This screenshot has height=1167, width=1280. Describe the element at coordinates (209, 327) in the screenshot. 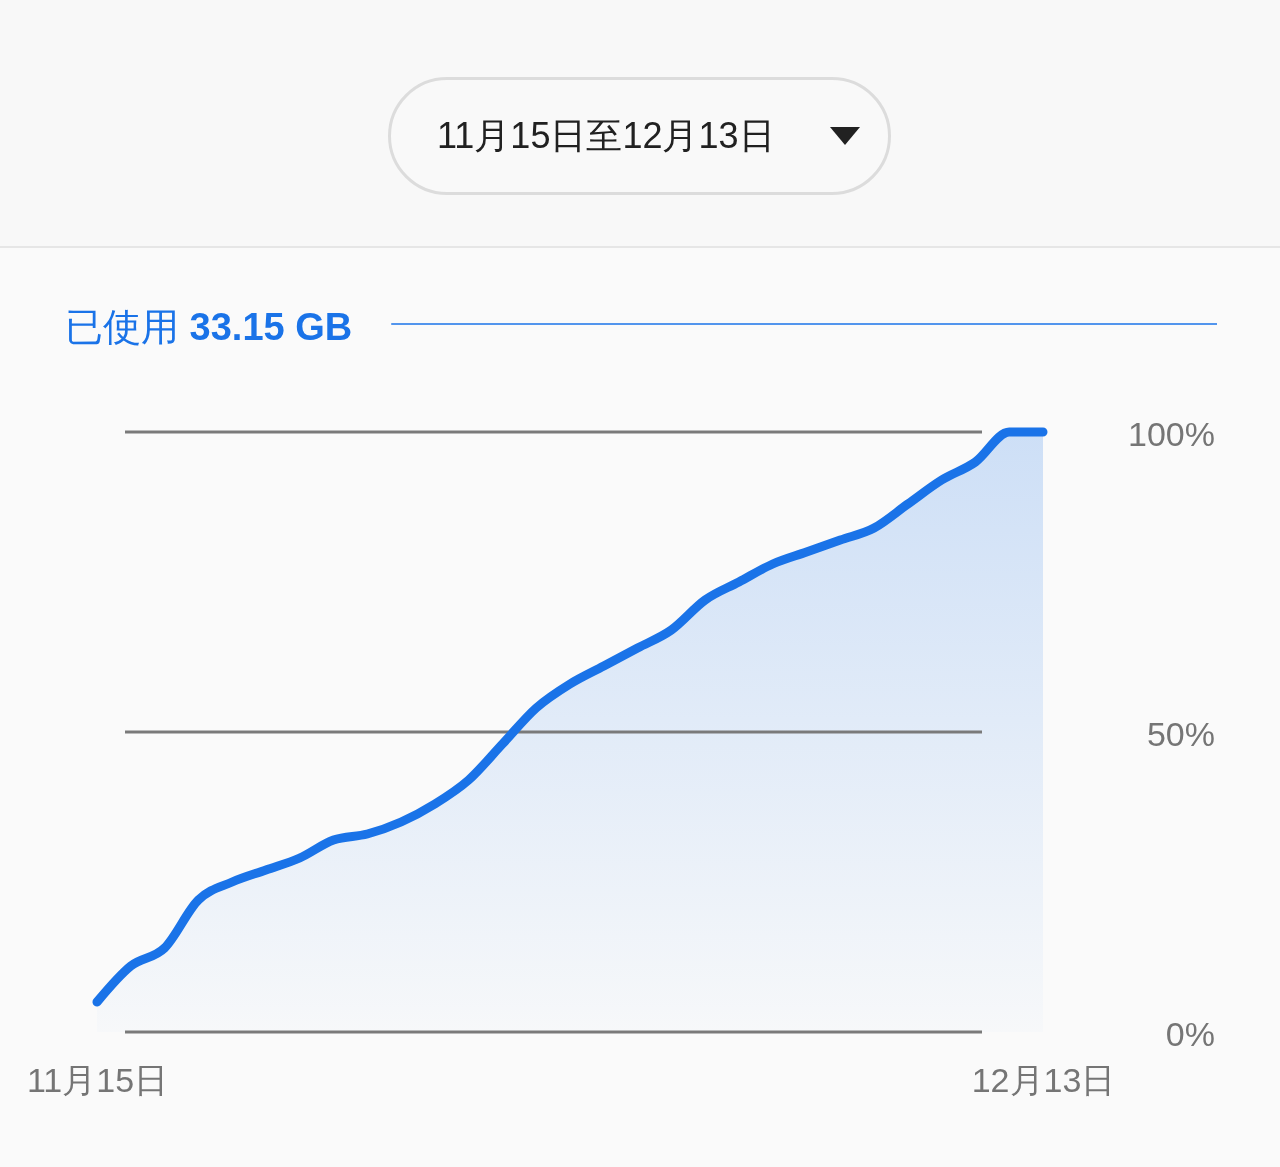

I see `chart-title: 已使用 33.15 GB` at that location.